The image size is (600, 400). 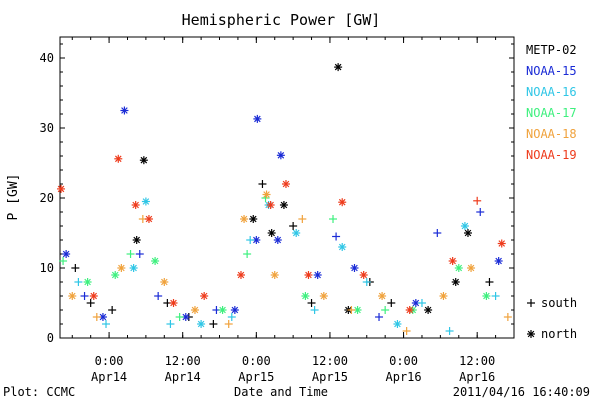 I want to click on x-tick-date: Apr15, so click(x=330, y=377).